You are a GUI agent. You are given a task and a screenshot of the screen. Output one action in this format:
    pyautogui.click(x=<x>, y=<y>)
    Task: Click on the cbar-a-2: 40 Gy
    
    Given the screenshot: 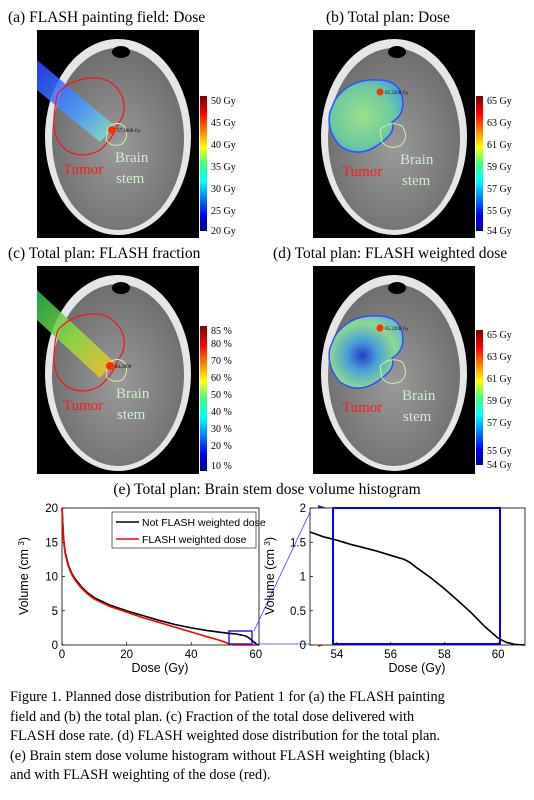 What is the action you would take?
    pyautogui.click(x=223, y=145)
    